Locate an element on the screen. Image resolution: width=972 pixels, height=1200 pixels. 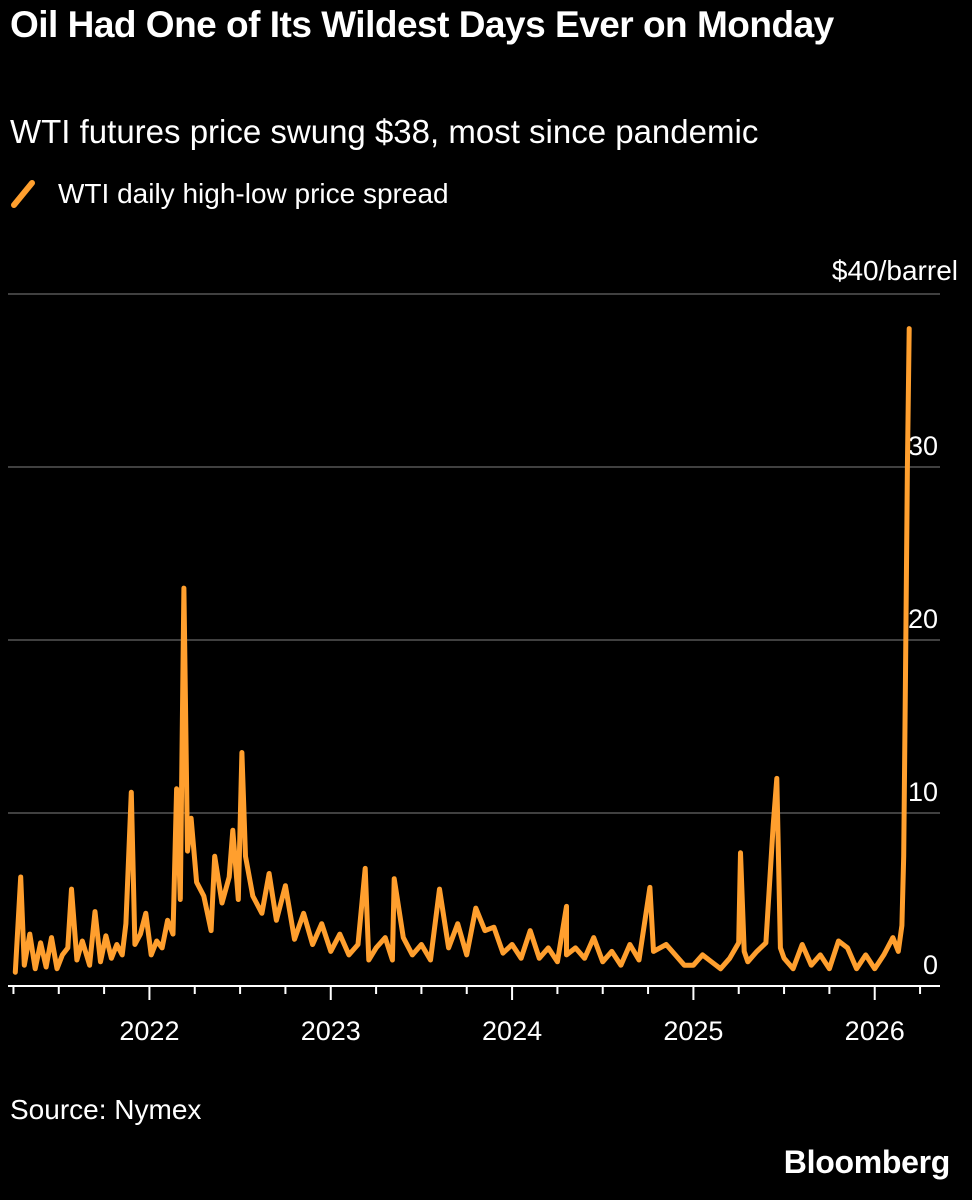
bloomberg-logo: Bloomberg is located at coordinates (867, 1162).